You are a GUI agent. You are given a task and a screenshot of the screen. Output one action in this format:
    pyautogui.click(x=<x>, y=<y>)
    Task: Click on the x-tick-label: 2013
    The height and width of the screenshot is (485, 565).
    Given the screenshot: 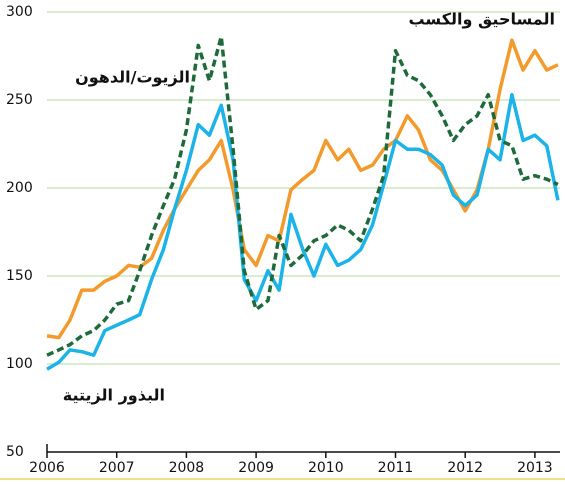 What is the action you would take?
    pyautogui.click(x=535, y=468)
    